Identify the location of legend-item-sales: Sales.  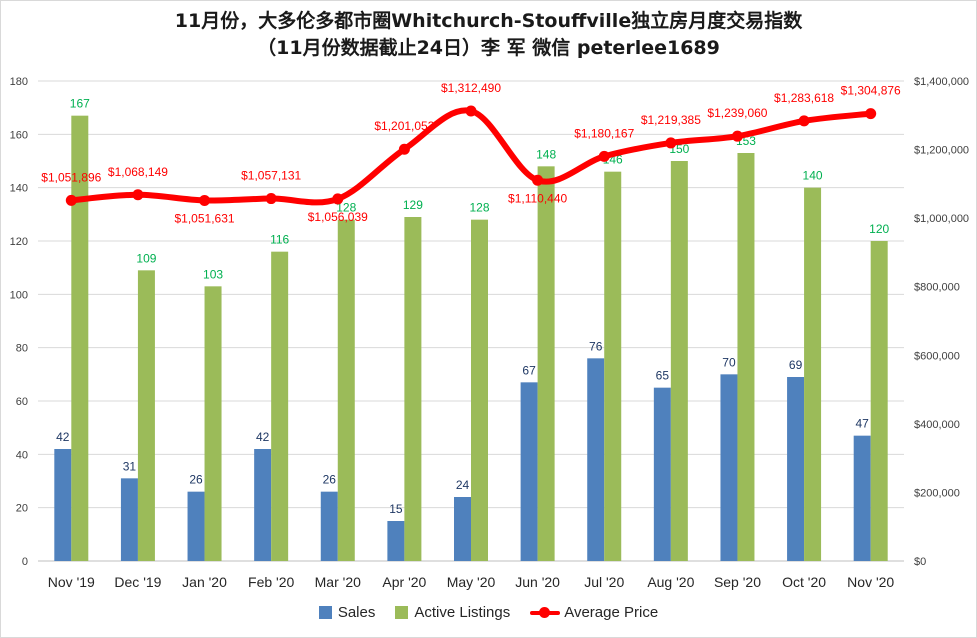
(347, 612).